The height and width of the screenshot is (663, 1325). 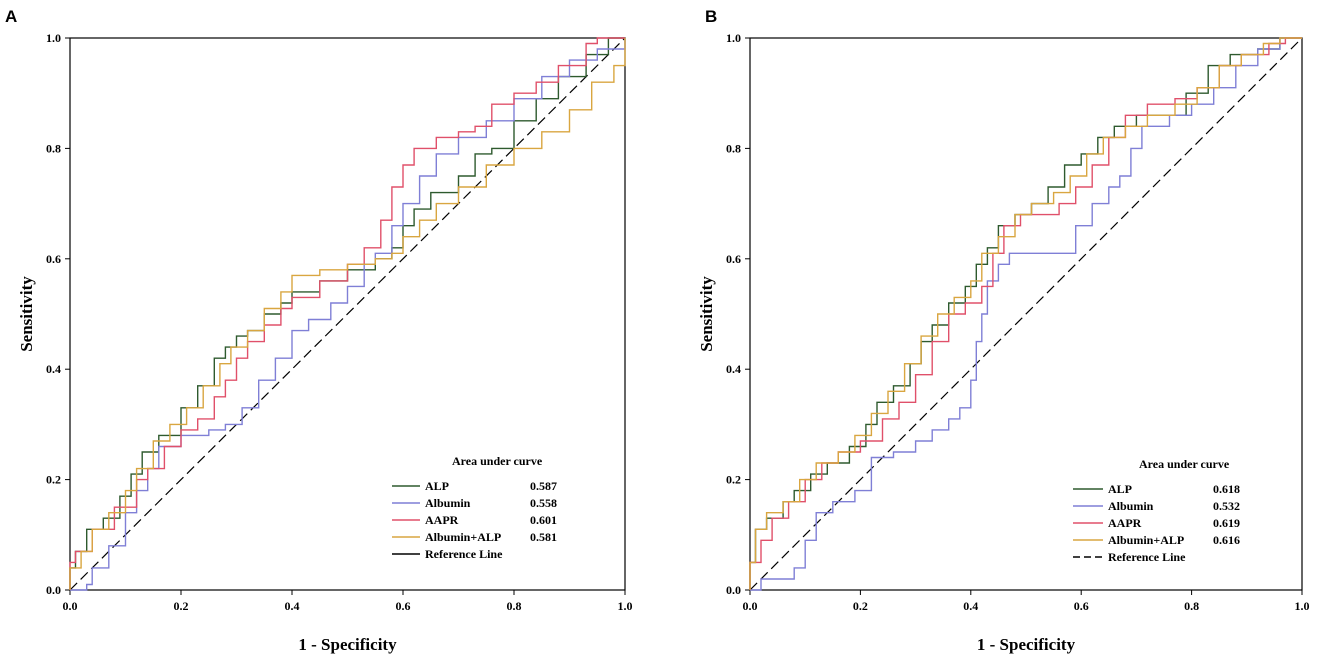 What do you see at coordinates (543, 503) in the screenshot?
I see `legend-auc-value: 0.558` at bounding box center [543, 503].